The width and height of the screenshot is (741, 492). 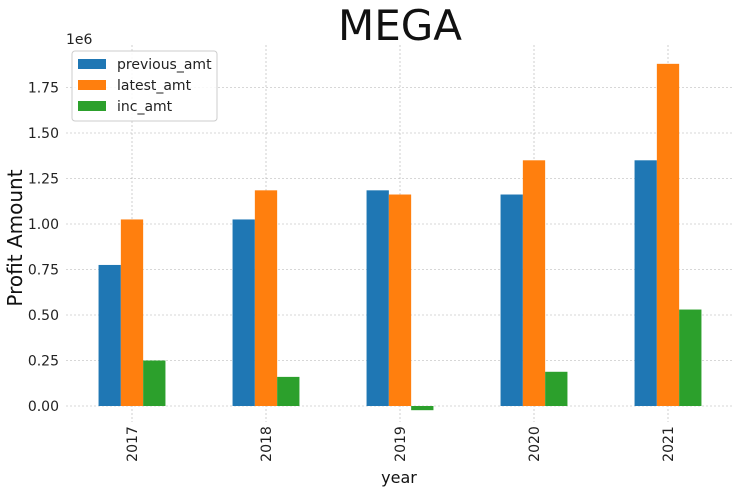 I want to click on y-tick-label: 1.25, so click(x=43, y=180).